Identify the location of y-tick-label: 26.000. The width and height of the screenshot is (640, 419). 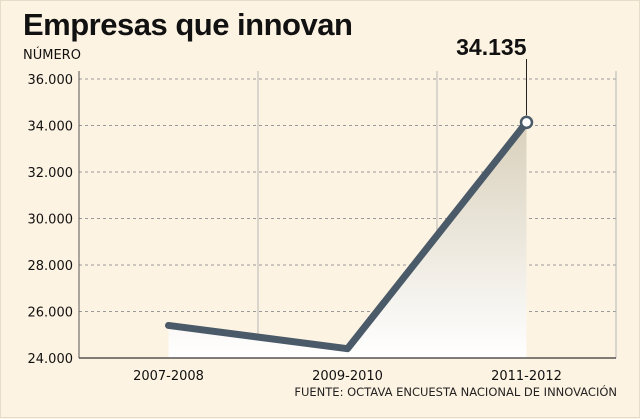
(51, 313).